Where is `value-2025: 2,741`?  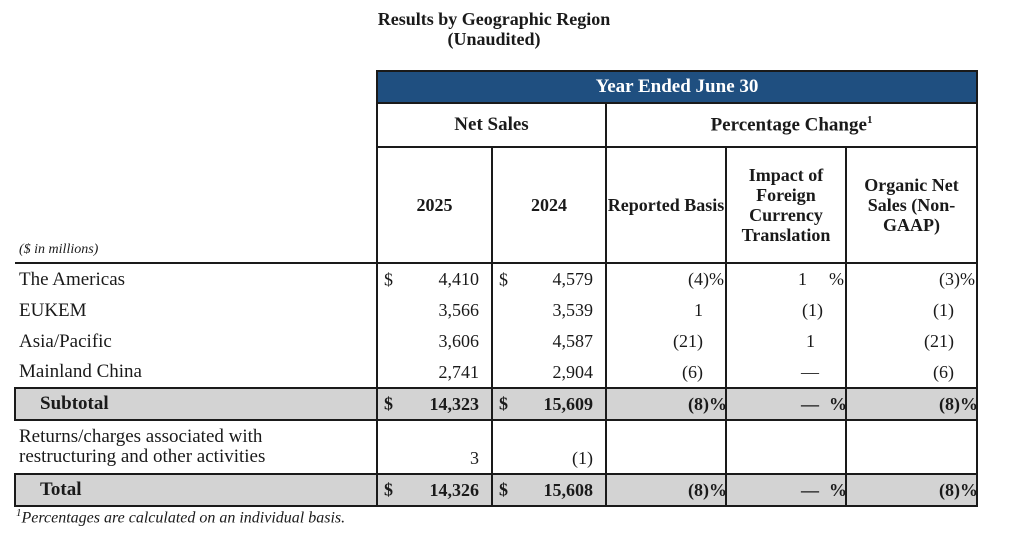
value-2025: 2,741 is located at coordinates (459, 371).